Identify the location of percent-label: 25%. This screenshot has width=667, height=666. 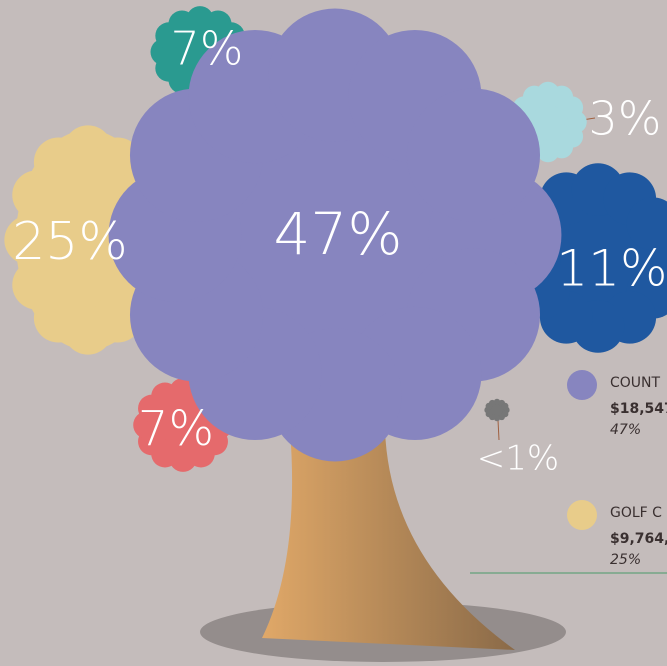
(70, 242).